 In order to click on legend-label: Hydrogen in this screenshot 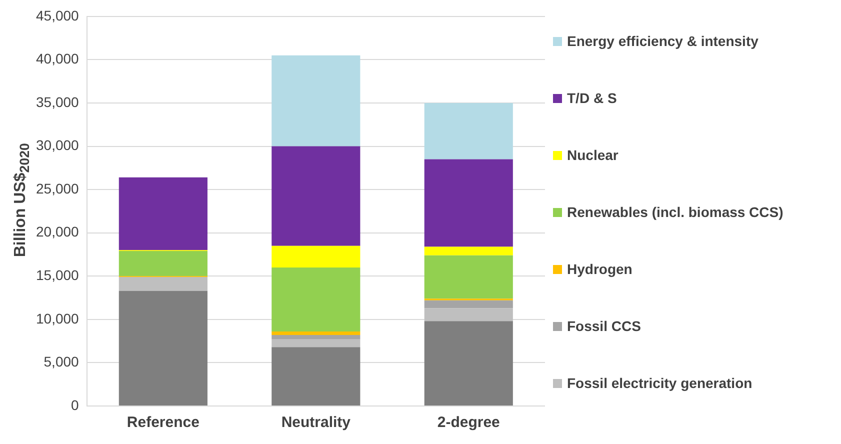, I will do `click(599, 269)`.